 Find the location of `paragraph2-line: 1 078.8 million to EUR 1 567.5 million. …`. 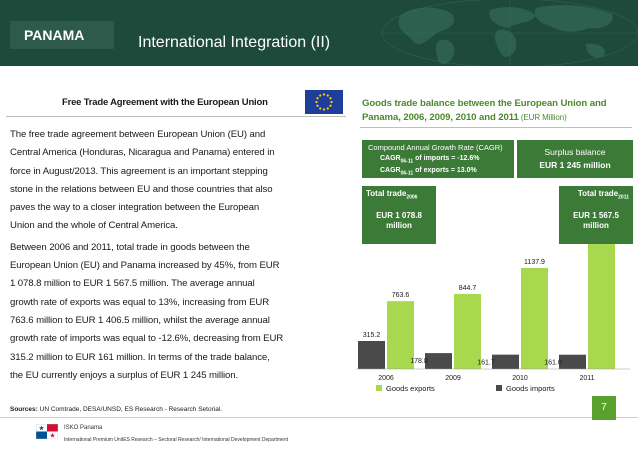

paragraph2-line: 1 078.8 million to EUR 1 567.5 million. … is located at coordinates (132, 284).